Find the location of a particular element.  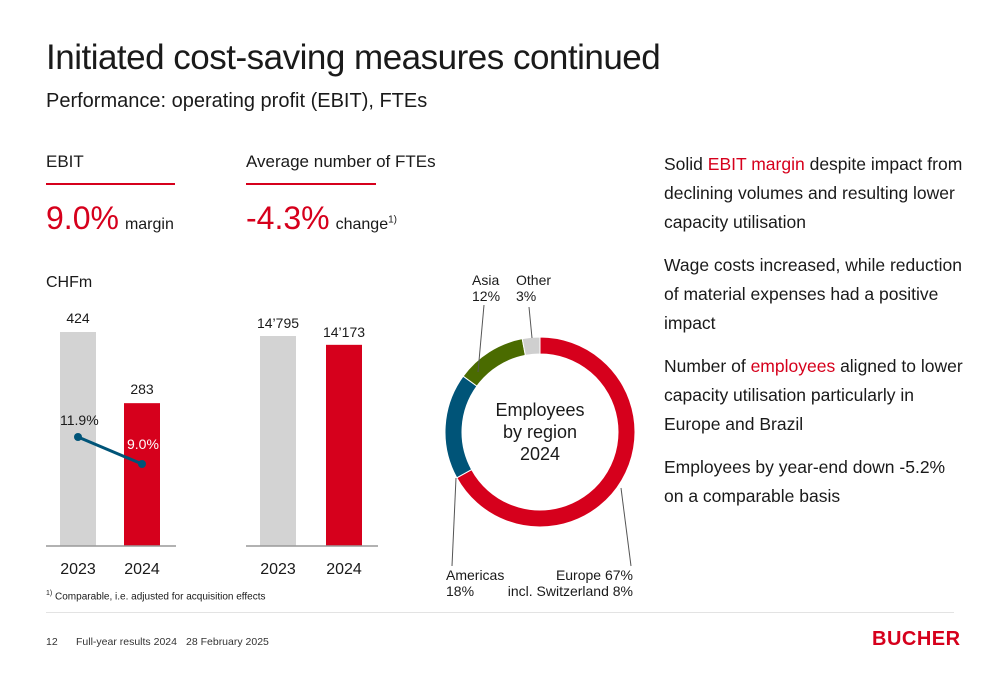

ebit-x-tick-label: 2024 is located at coordinates (142, 569).